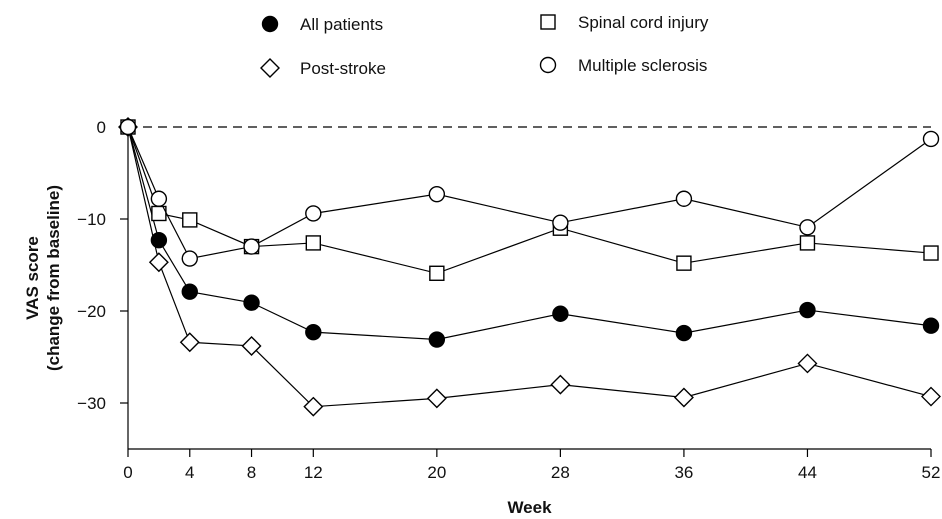 This screenshot has width=942, height=519. What do you see at coordinates (43, 278) in the screenshot?
I see `y-axis-title: VAS score (change from baseline)` at bounding box center [43, 278].